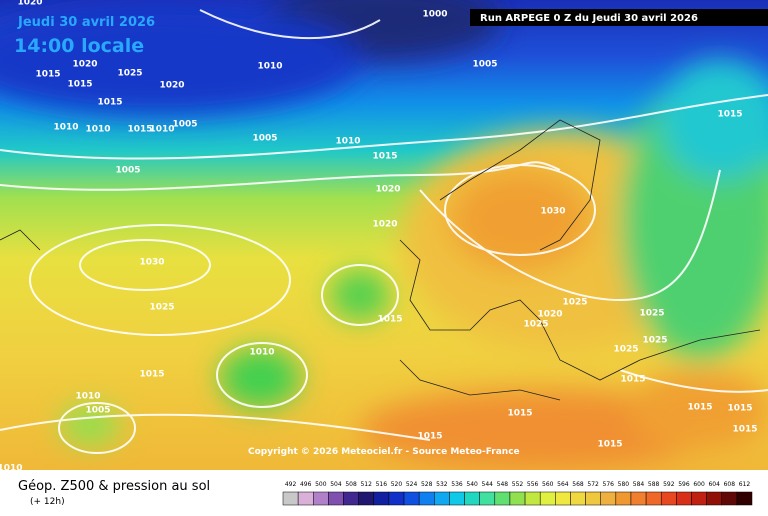  I want to click on scale-label: 604, so click(714, 484).